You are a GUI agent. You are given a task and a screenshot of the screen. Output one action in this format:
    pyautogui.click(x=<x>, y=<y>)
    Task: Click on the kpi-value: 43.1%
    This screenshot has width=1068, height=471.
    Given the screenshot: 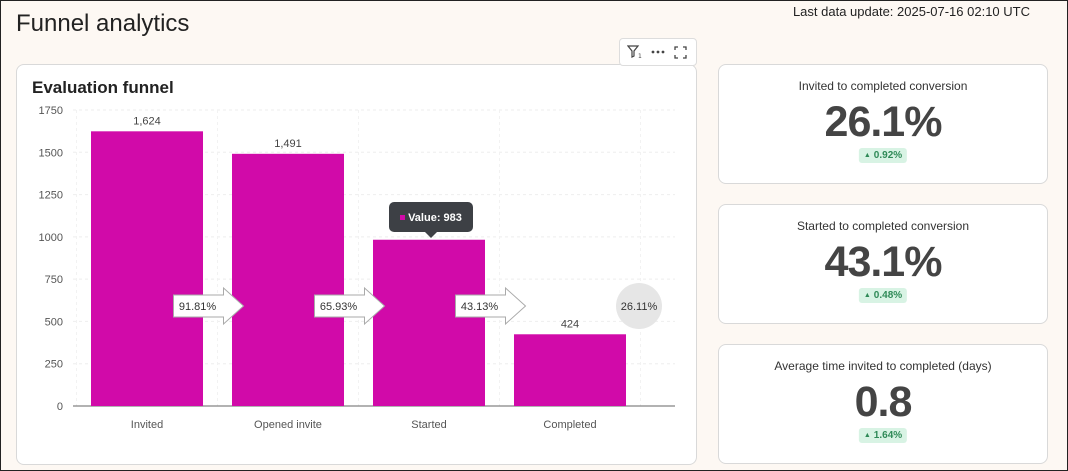 What is the action you would take?
    pyautogui.click(x=883, y=262)
    